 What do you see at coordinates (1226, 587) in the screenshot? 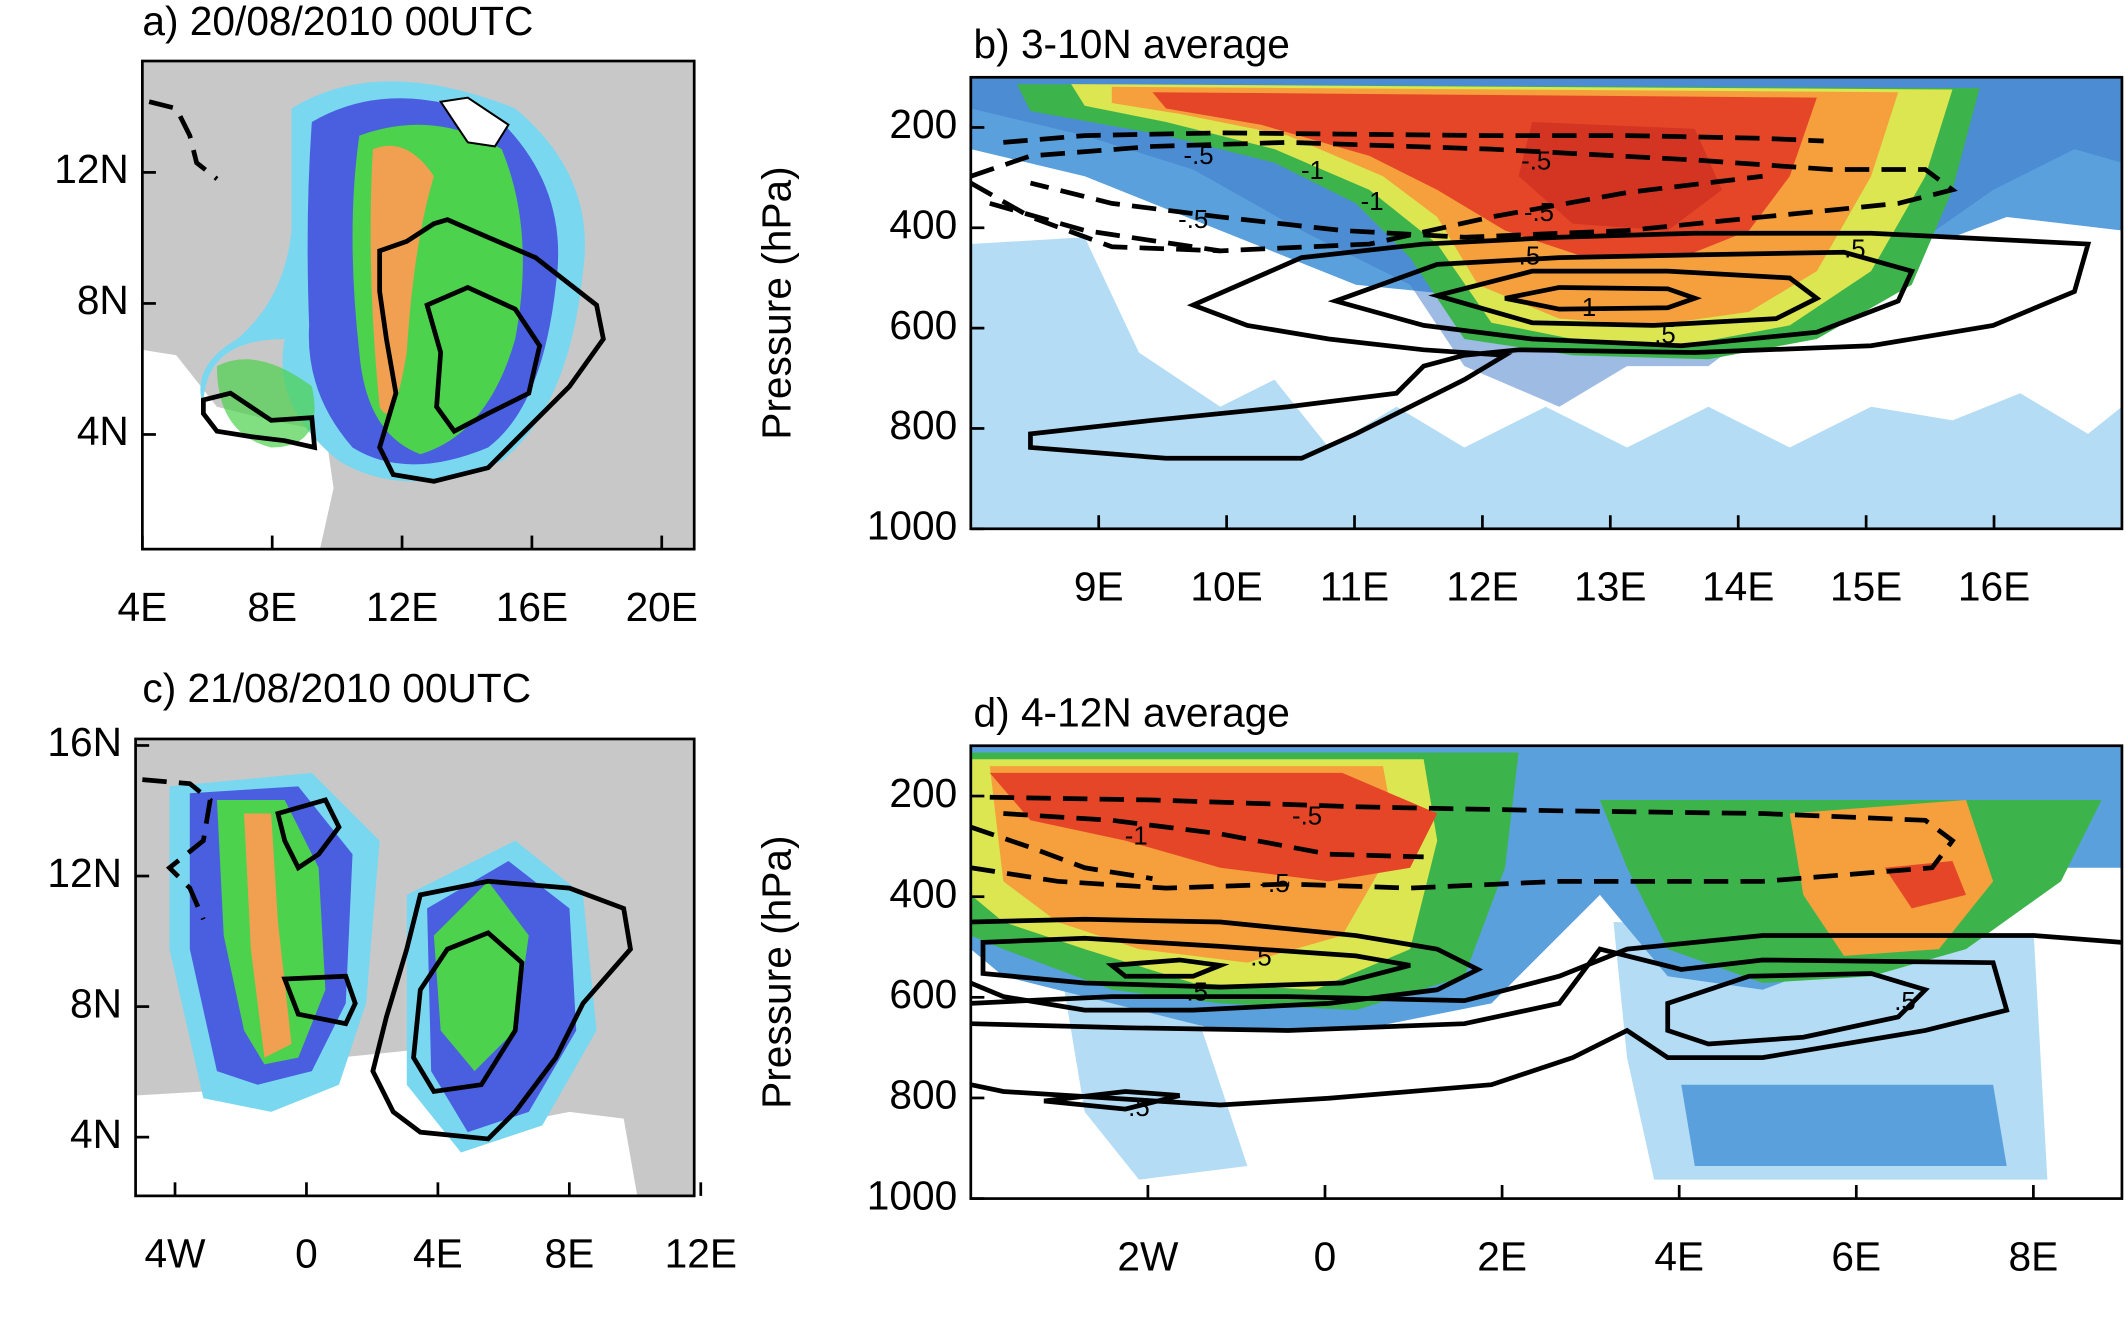
I see `x-tick-label: 10E` at bounding box center [1226, 587].